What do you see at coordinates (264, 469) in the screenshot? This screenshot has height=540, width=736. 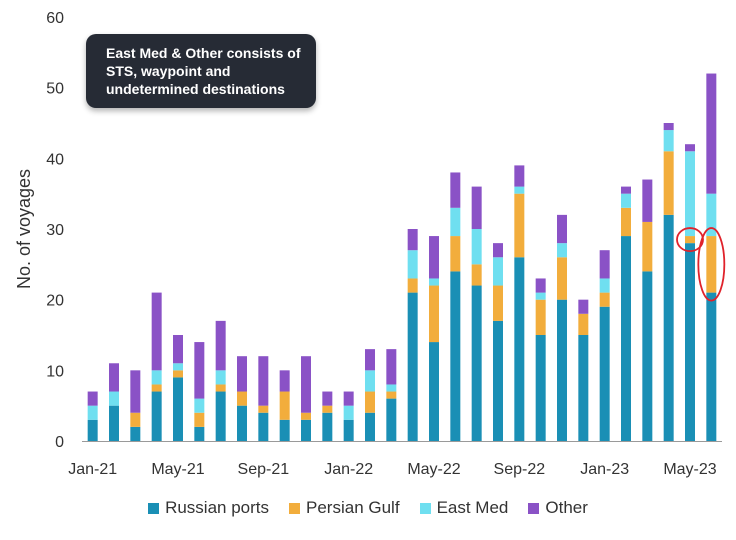 I see `x-tick-label: Sep-21` at bounding box center [264, 469].